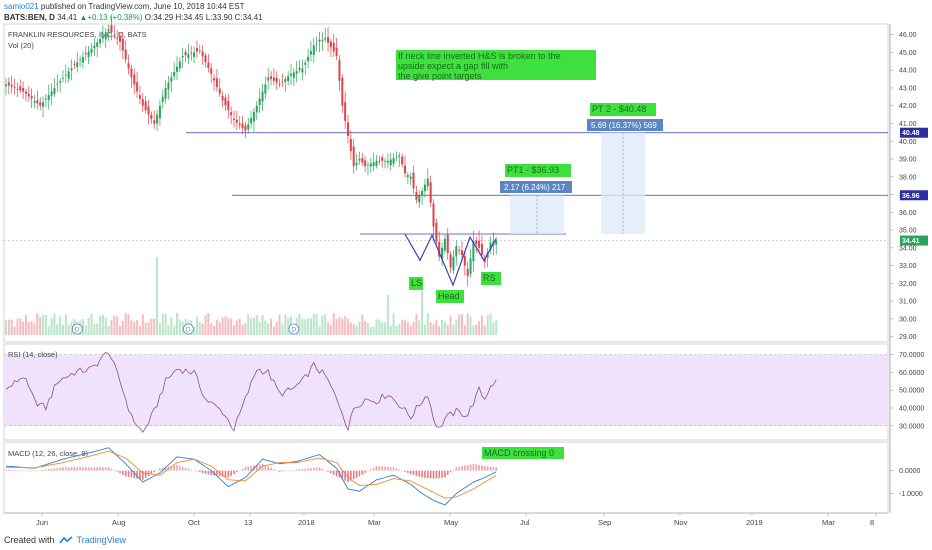 The image size is (932, 550). Describe the element at coordinates (908, 88) in the screenshot. I see `price-tick-label: 43.00` at that location.